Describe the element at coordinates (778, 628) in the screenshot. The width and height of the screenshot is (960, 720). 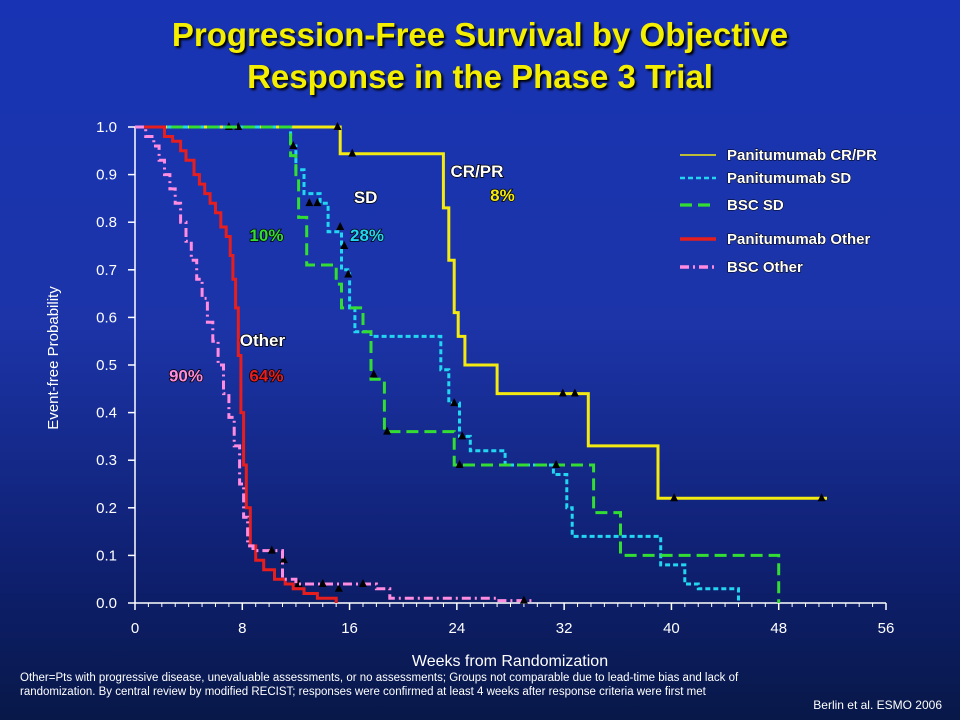
I see `x-tick-label: 48` at that location.